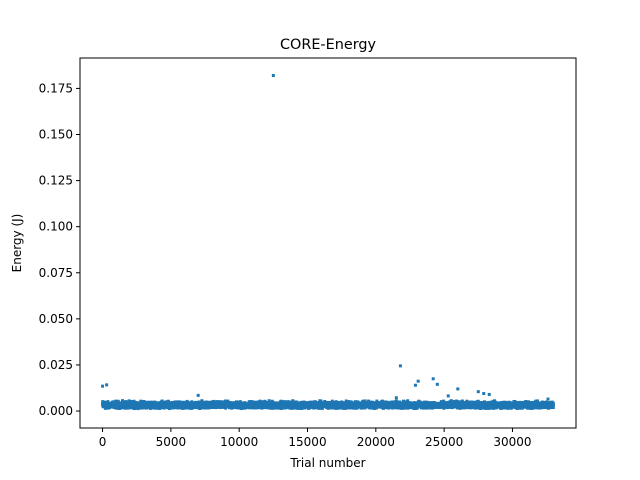  I want to click on y-tick-label: 0.150, so click(56, 135).